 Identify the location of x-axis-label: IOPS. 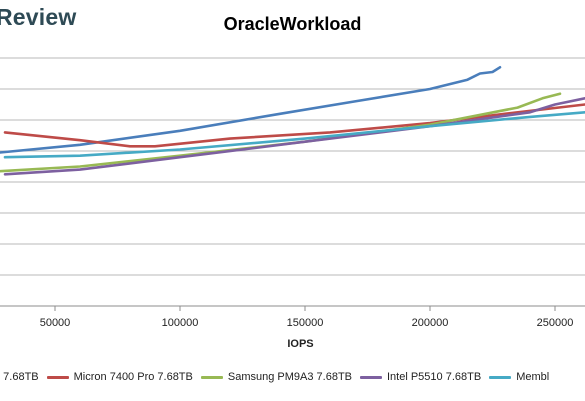
(292, 344).